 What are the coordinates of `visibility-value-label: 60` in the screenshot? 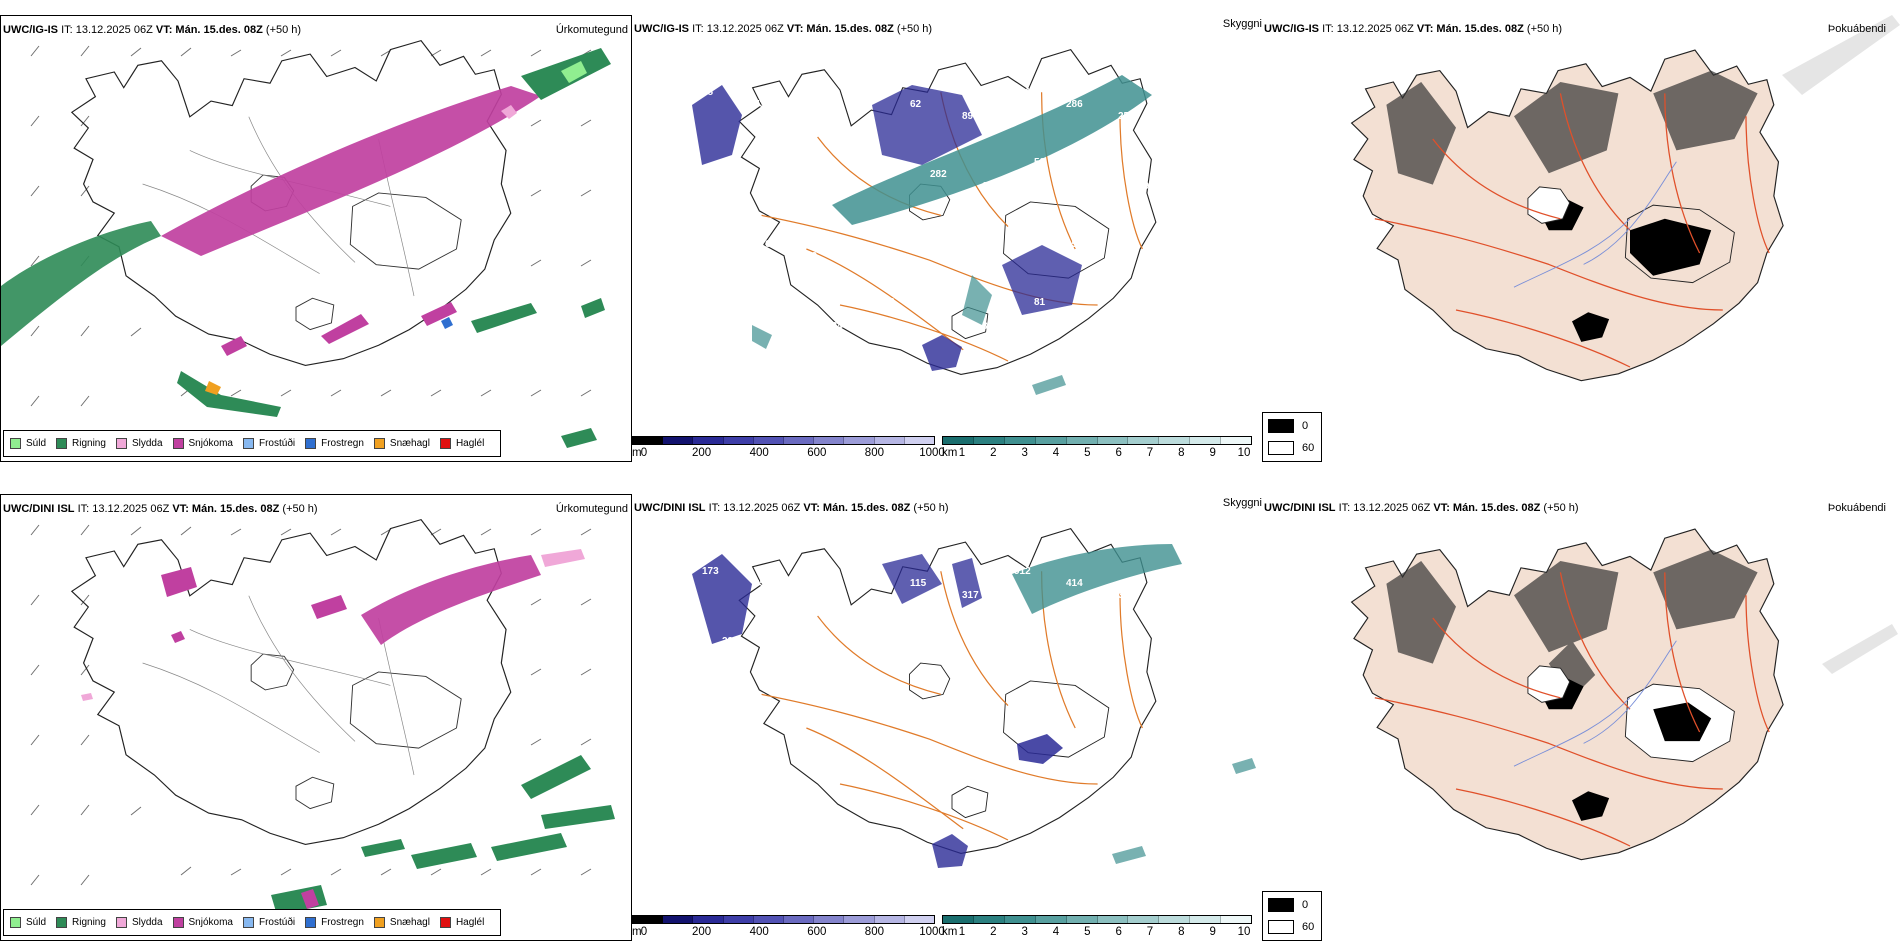 It's located at (812, 116).